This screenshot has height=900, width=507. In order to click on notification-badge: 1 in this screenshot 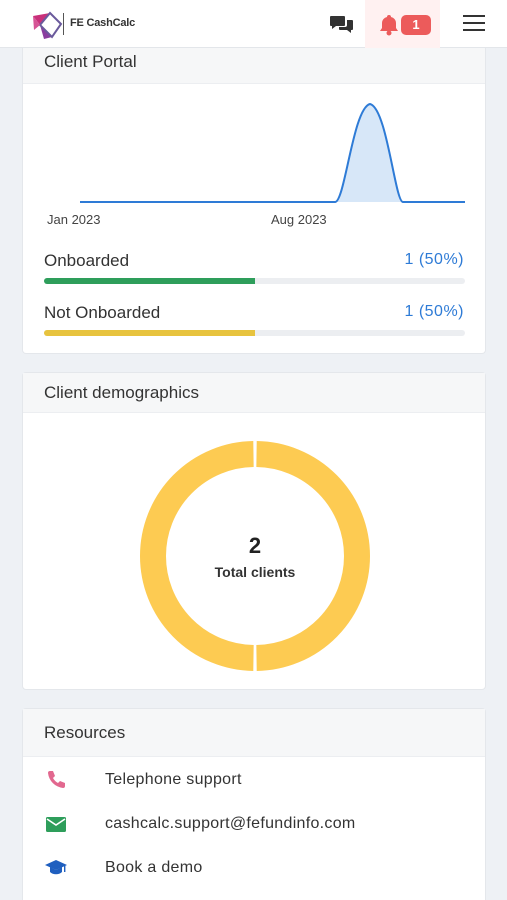, I will do `click(416, 25)`.